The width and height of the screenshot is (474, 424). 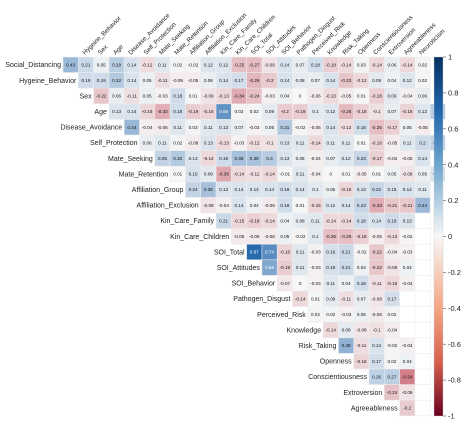 I want to click on cell-value-label: 0.24, so click(x=193, y=189).